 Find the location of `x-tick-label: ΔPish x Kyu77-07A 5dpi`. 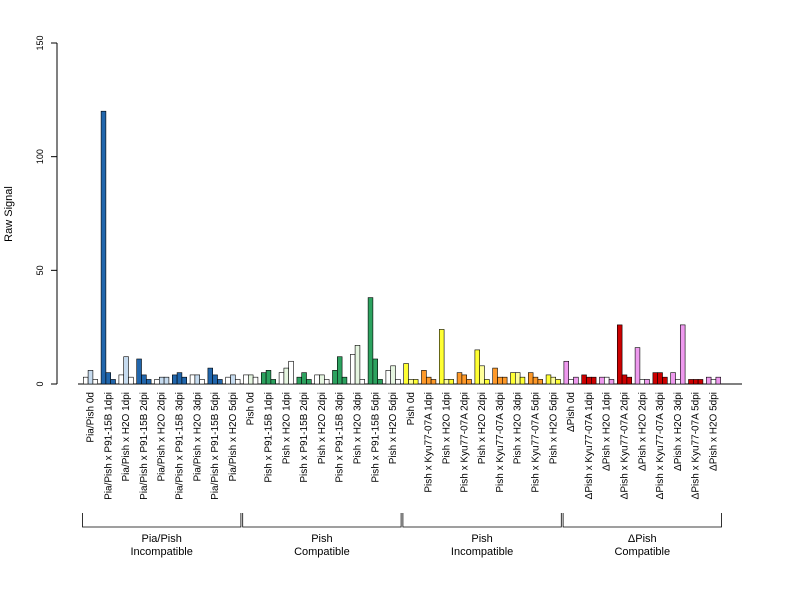

x-tick-label: ΔPish x Kyu77-07A 5dpi is located at coordinates (696, 445).